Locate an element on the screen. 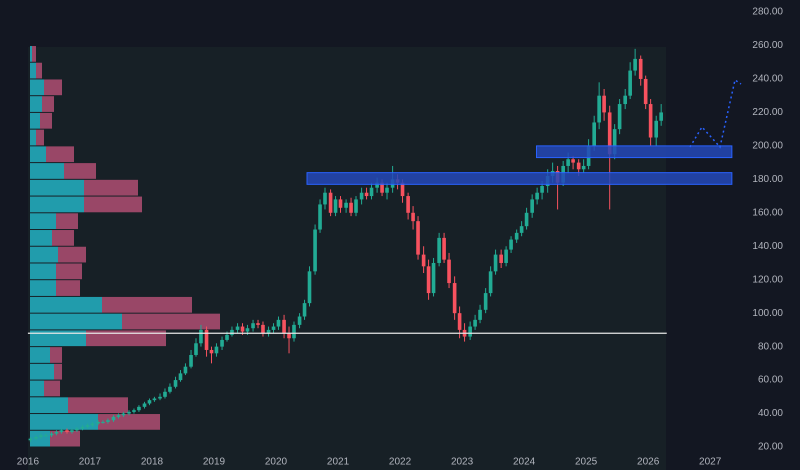 This screenshot has width=800, height=470. x-tick-label: 2018 is located at coordinates (152, 462).